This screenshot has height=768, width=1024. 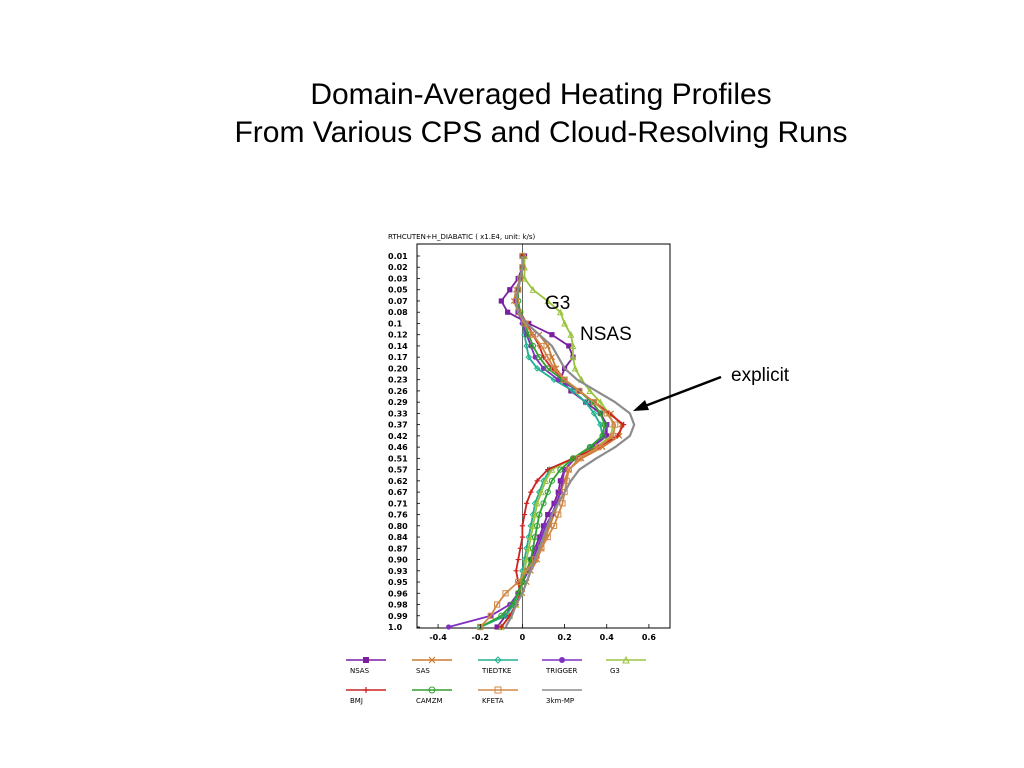 I want to click on x-tick-label: 0, so click(x=523, y=637).